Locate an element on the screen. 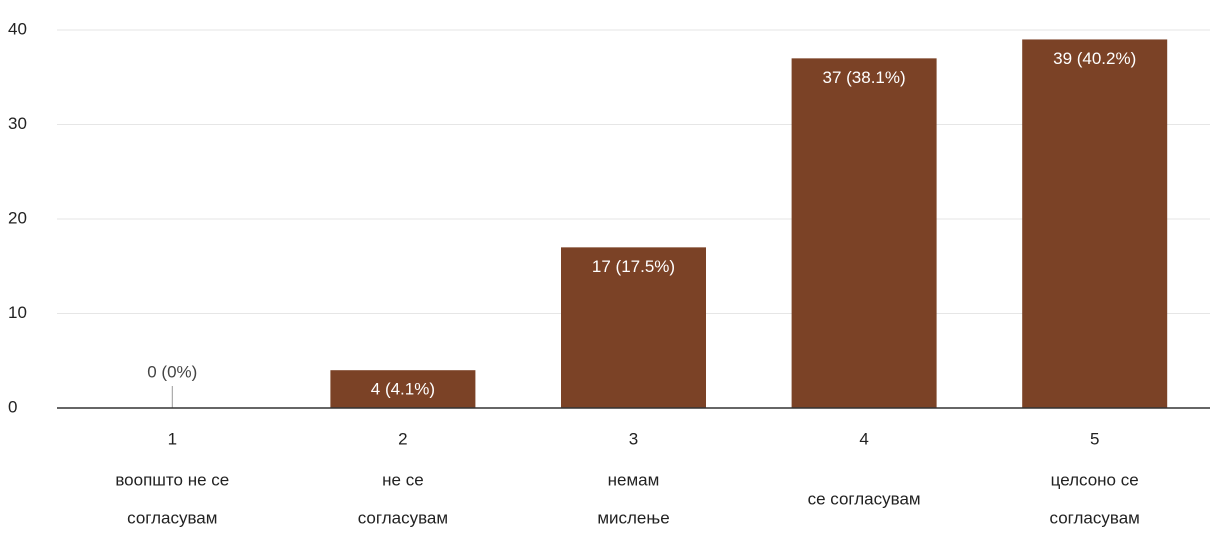 The image size is (1221, 545). x-tick-label: 5 is located at coordinates (1094, 438).